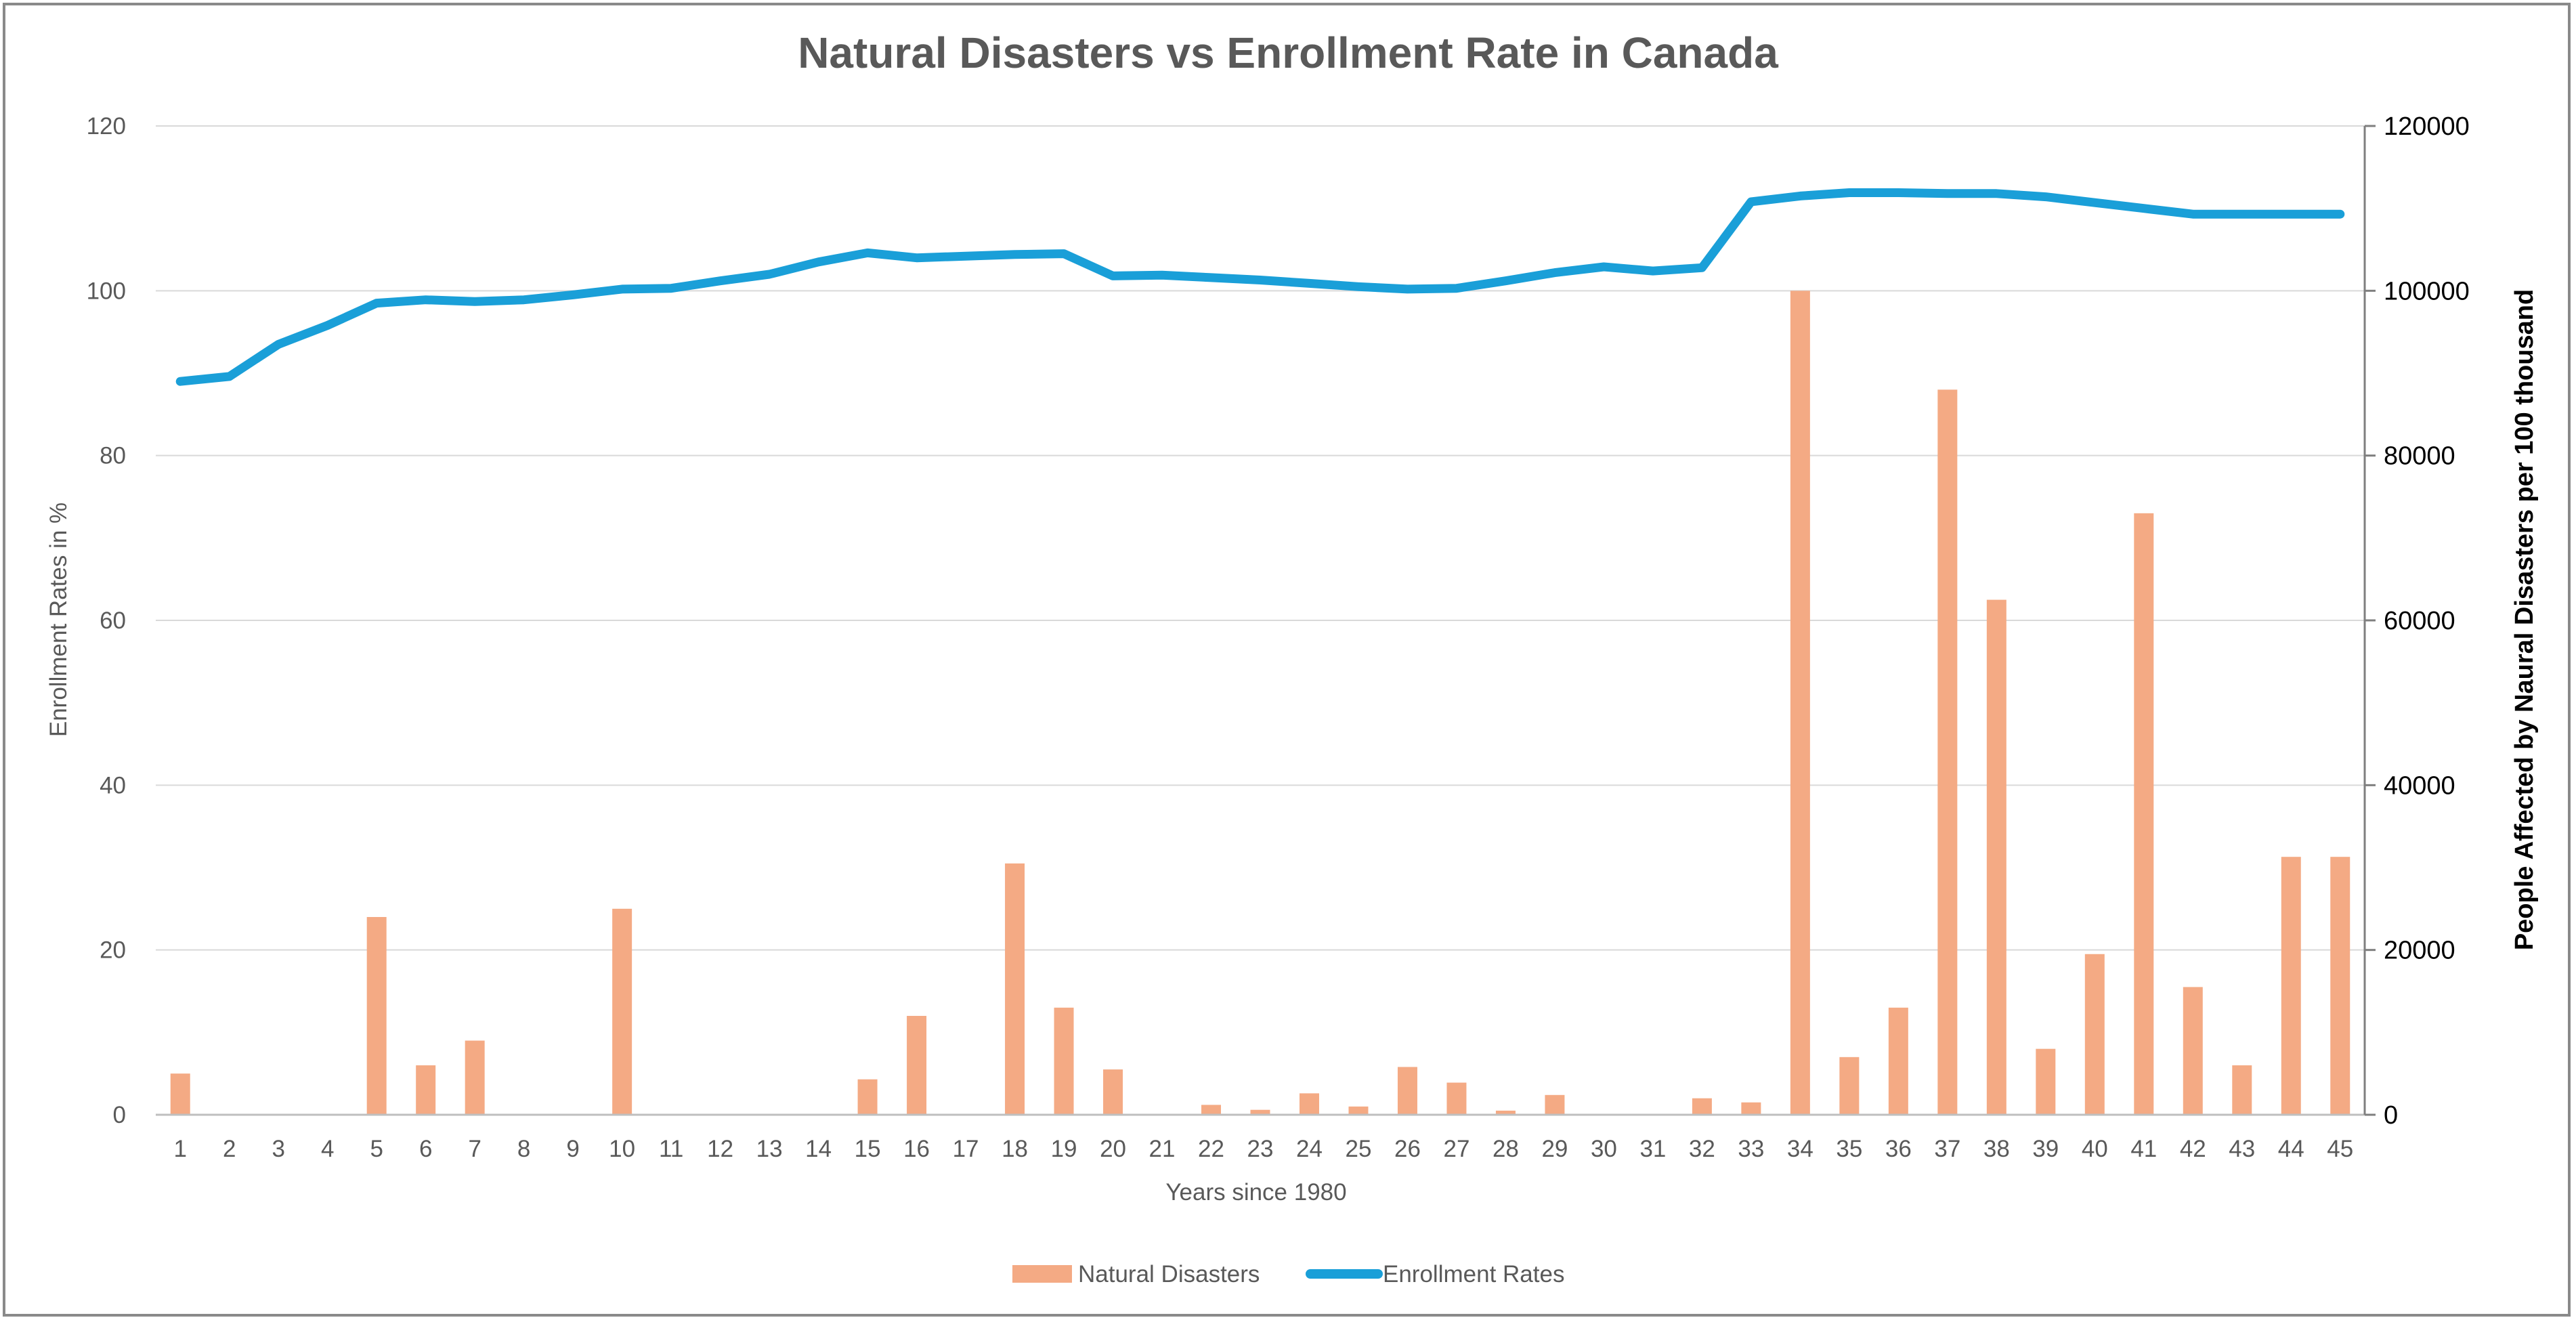 The image size is (2576, 1322). I want to click on legend-swatch-natural-disasters, so click(1042, 1274).